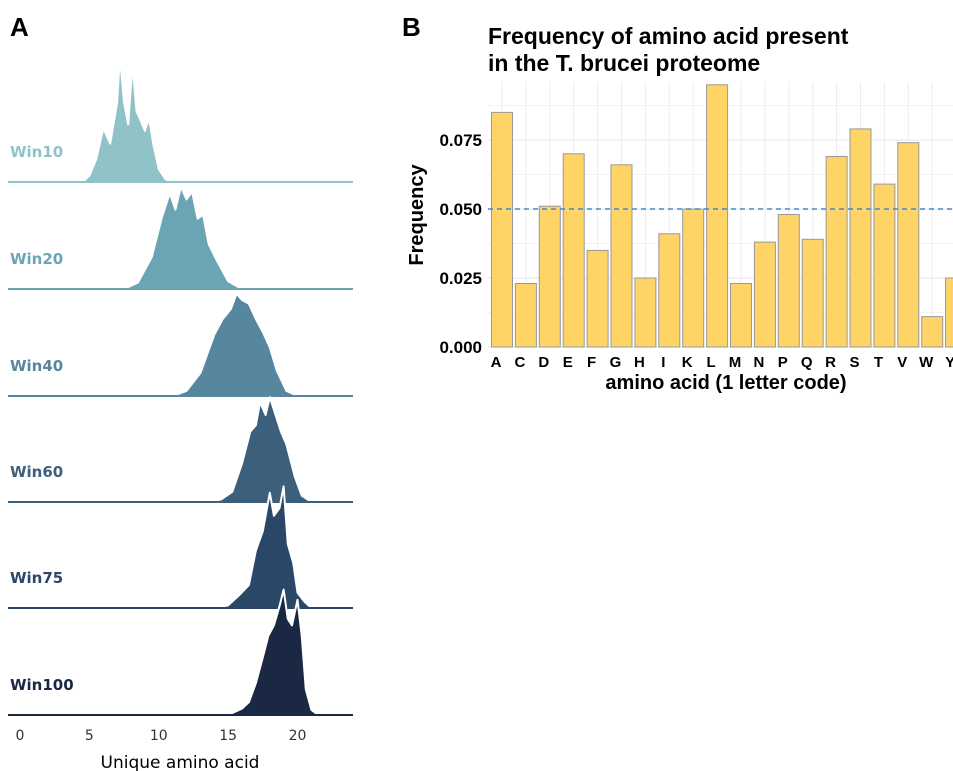 The height and width of the screenshot is (771, 953). What do you see at coordinates (902, 362) in the screenshot?
I see `bar-x-tick-V: V` at bounding box center [902, 362].